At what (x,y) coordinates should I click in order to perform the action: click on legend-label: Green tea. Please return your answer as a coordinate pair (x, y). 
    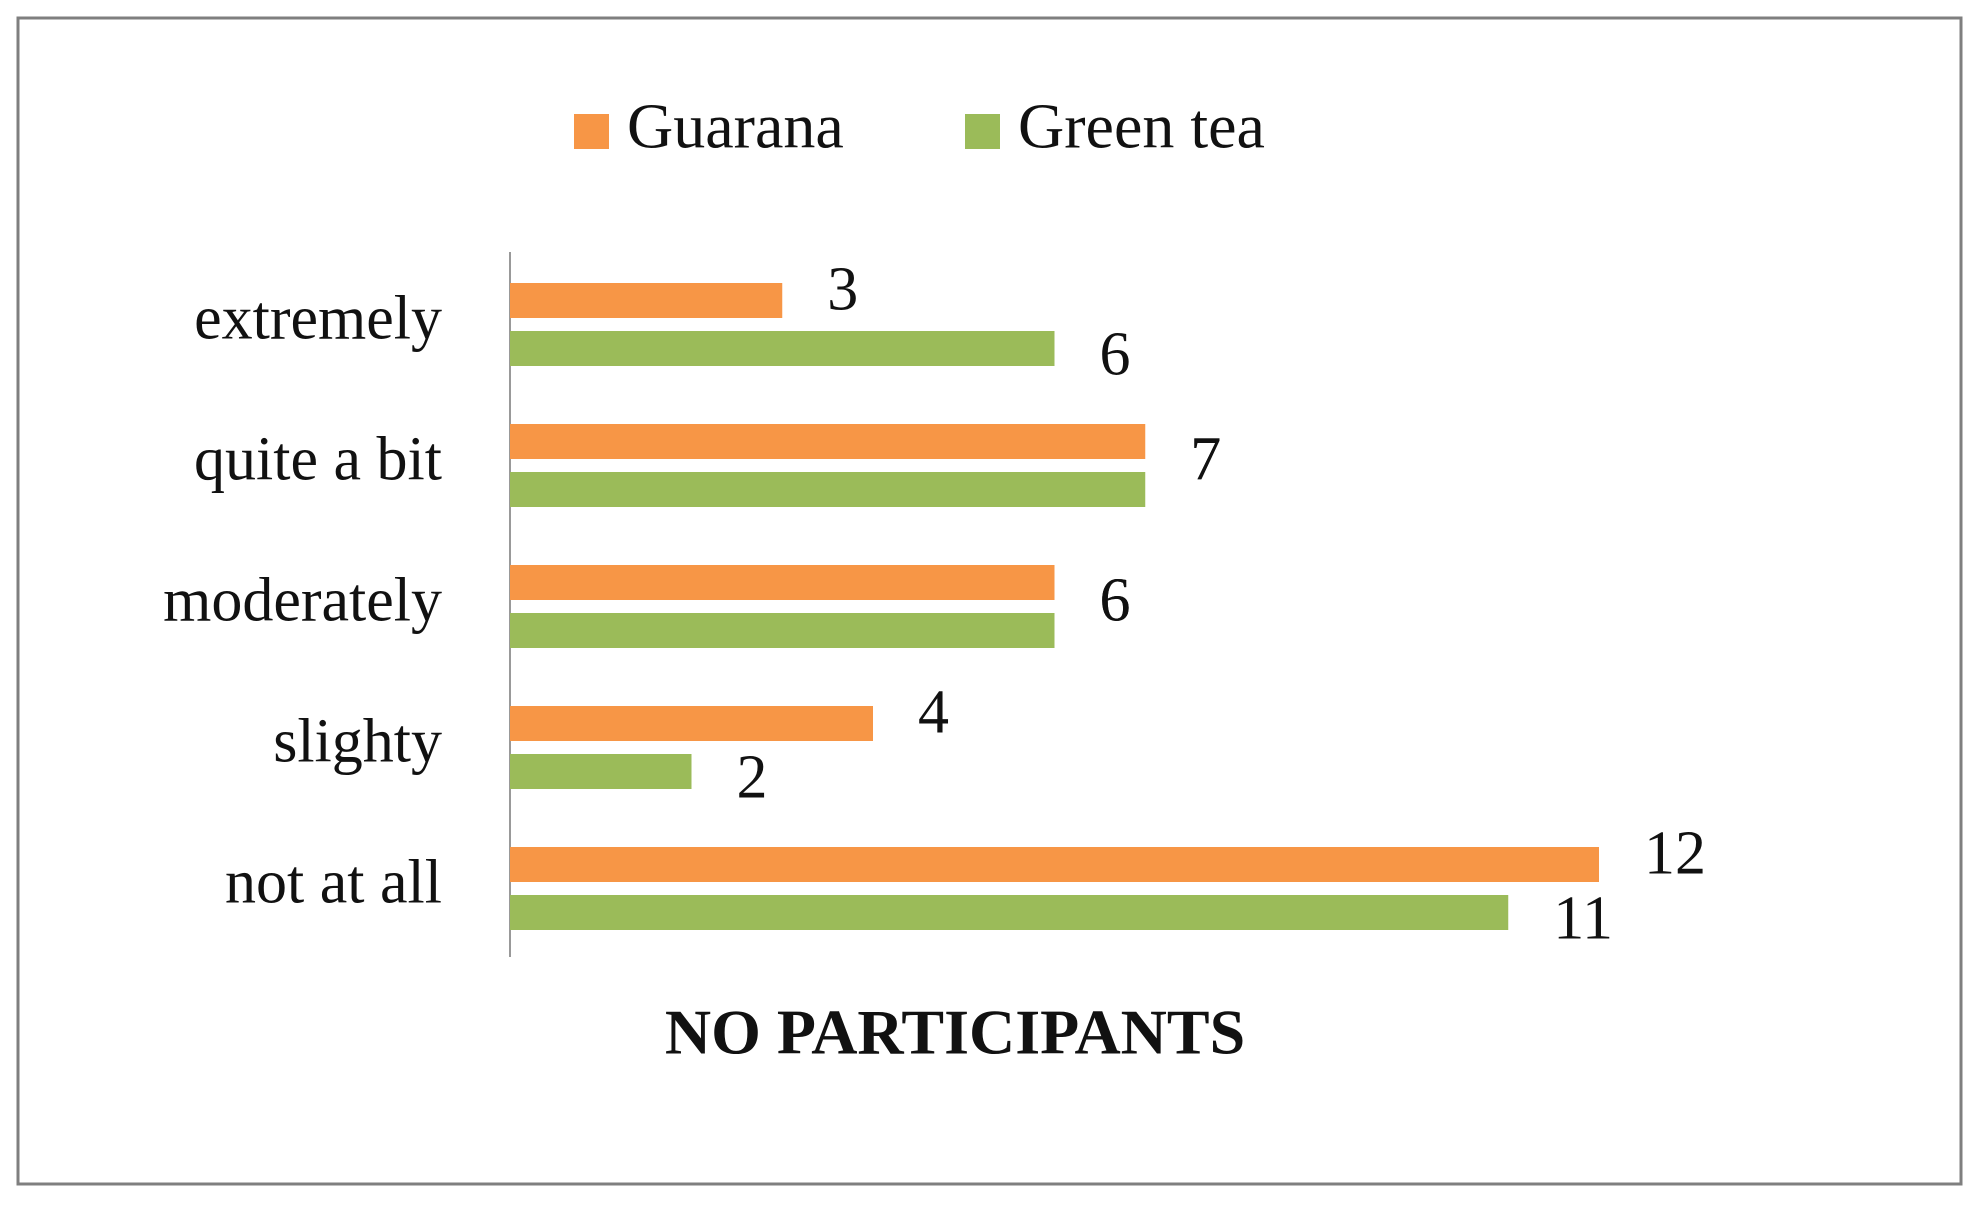
    Looking at the image, I should click on (1141, 126).